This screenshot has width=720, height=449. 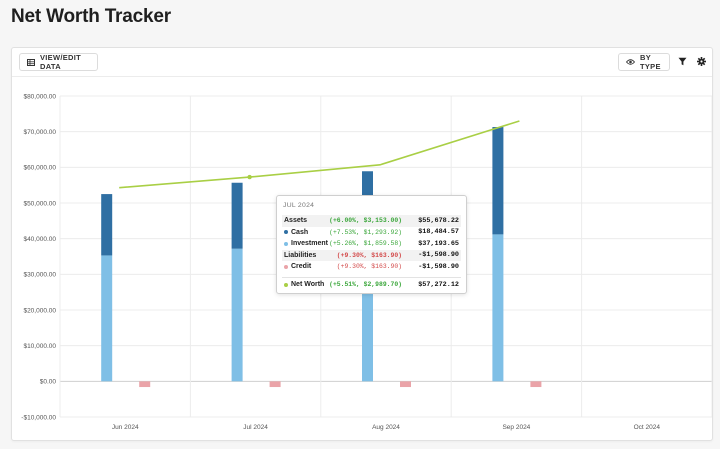 What do you see at coordinates (39, 346) in the screenshot?
I see `y-tick-label: $10,000.00` at bounding box center [39, 346].